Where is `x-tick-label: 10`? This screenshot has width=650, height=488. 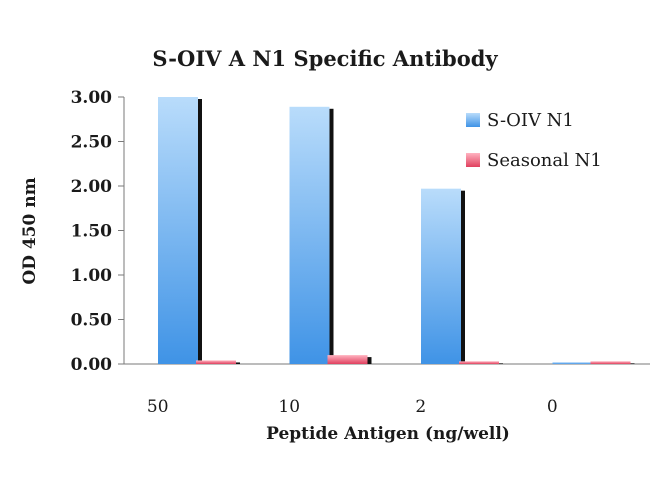
x-tick-label: 10 is located at coordinates (289, 407).